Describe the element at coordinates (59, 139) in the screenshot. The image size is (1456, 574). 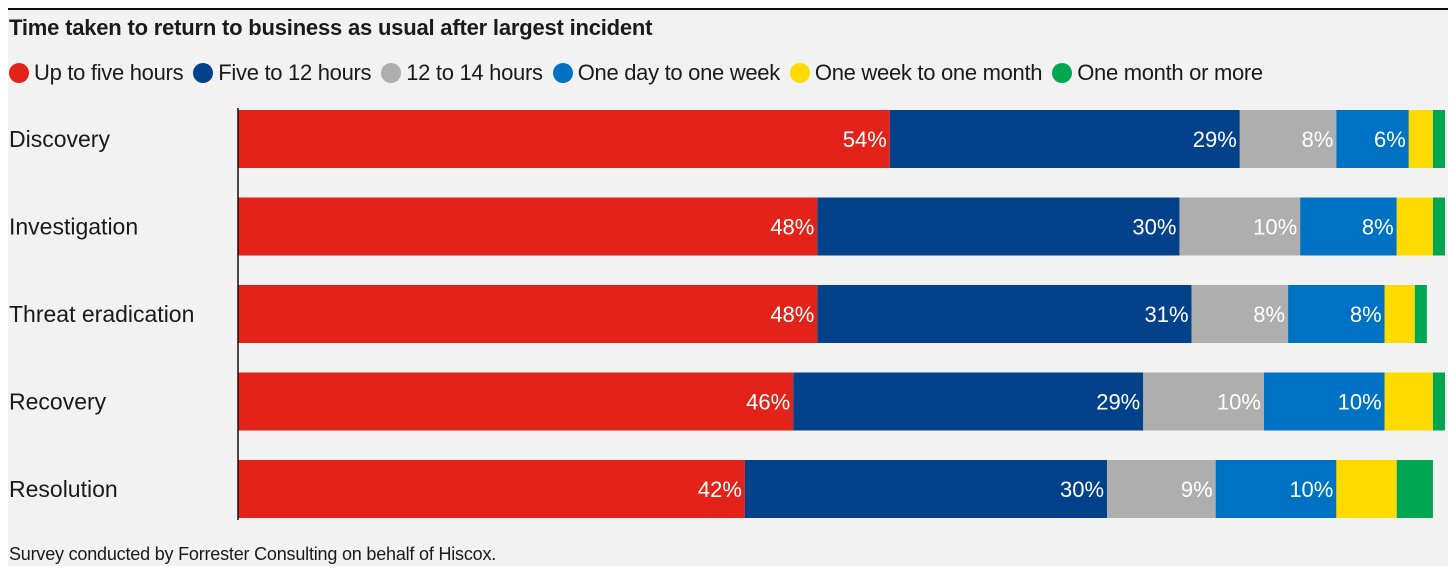
I see `category-label: Discovery` at that location.